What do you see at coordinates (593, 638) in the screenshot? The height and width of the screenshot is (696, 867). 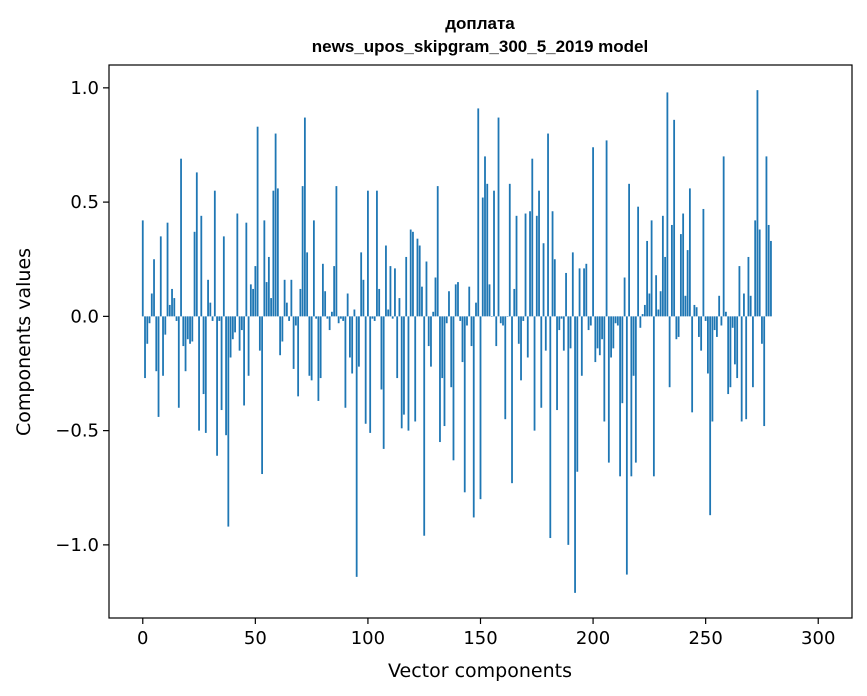 I see `x-tick-label: 200` at bounding box center [593, 638].